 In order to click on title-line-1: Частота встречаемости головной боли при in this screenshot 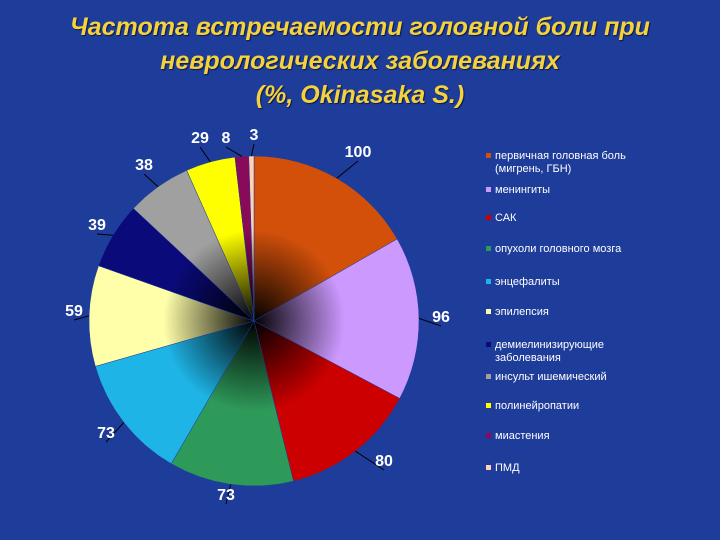, I will do `click(360, 27)`.